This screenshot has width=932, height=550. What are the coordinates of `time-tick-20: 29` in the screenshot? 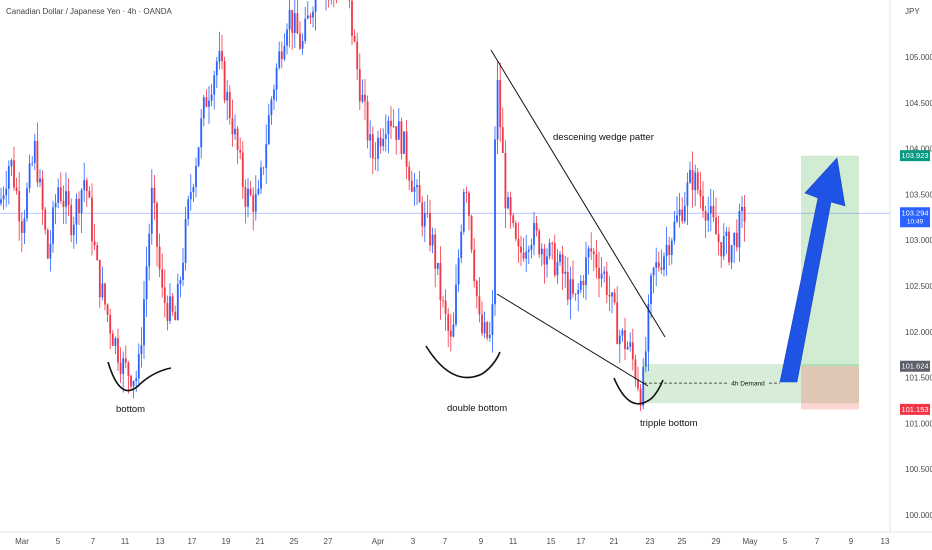 It's located at (716, 541).